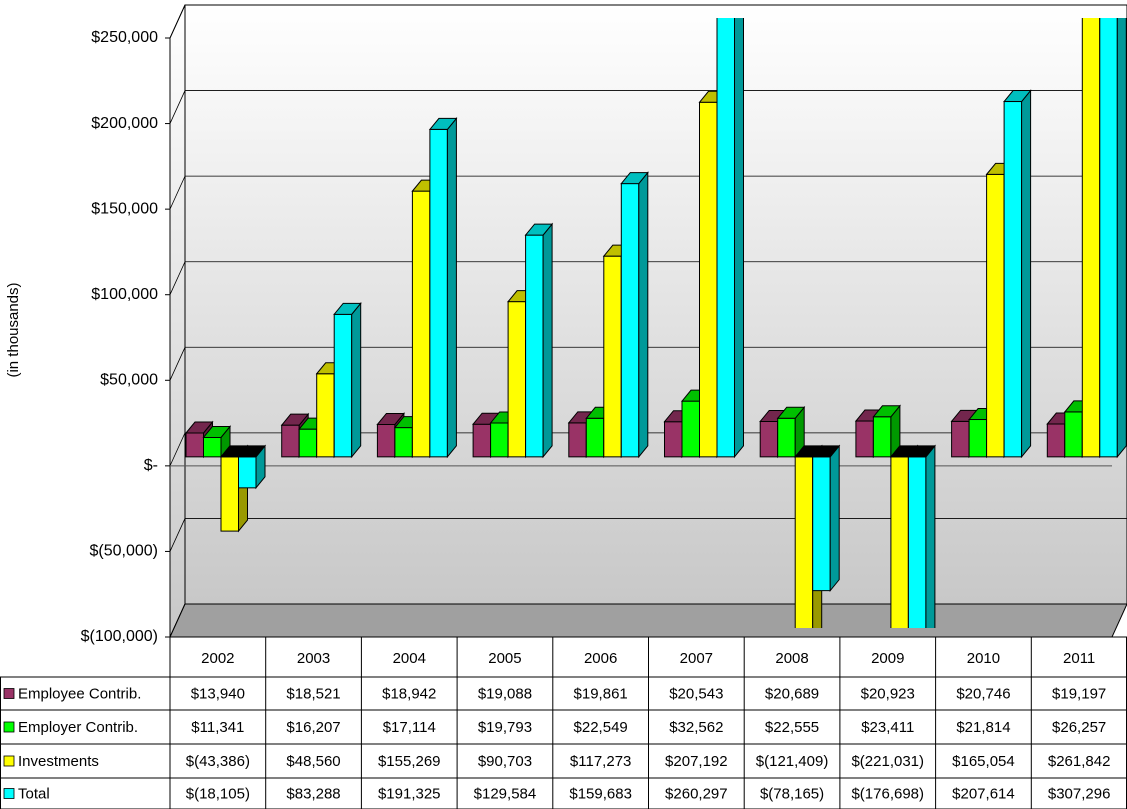 The height and width of the screenshot is (809, 1127). Describe the element at coordinates (217, 727) in the screenshot. I see `table-value: $11,341` at that location.